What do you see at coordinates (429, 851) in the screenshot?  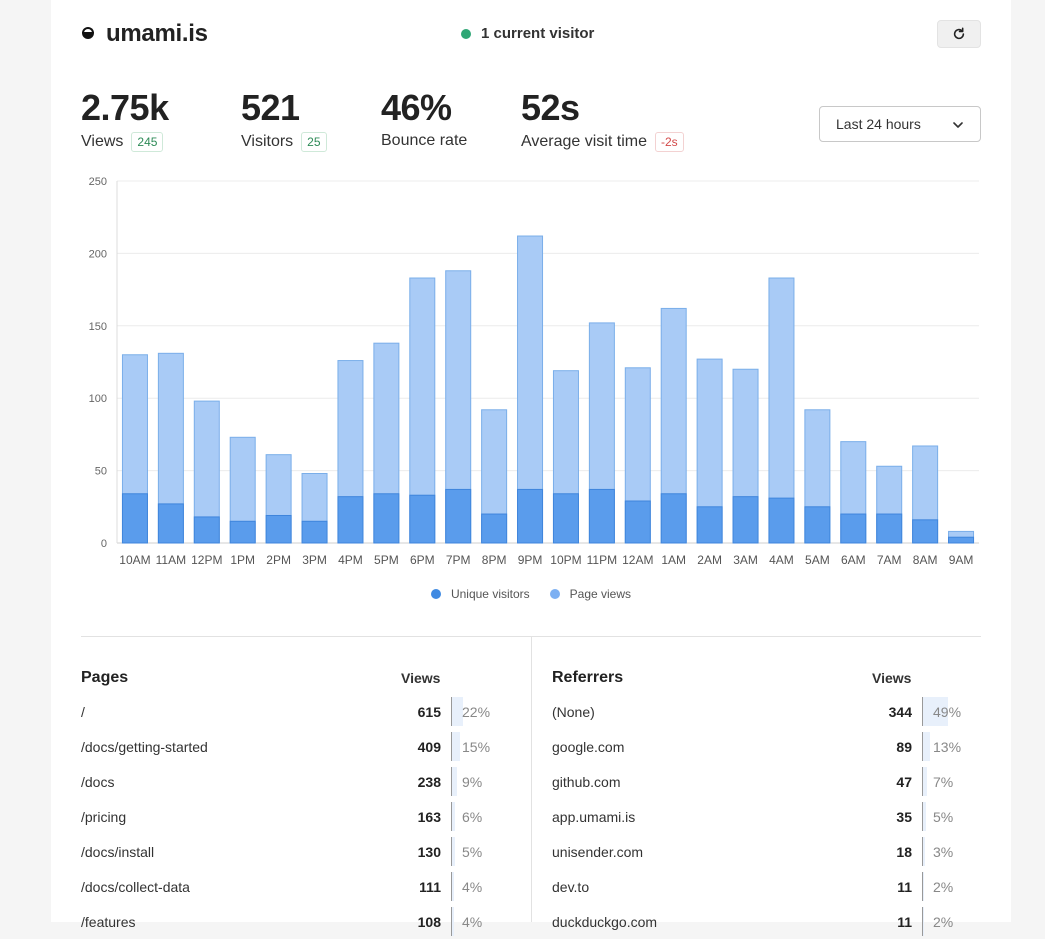 I see `row-views: 130` at bounding box center [429, 851].